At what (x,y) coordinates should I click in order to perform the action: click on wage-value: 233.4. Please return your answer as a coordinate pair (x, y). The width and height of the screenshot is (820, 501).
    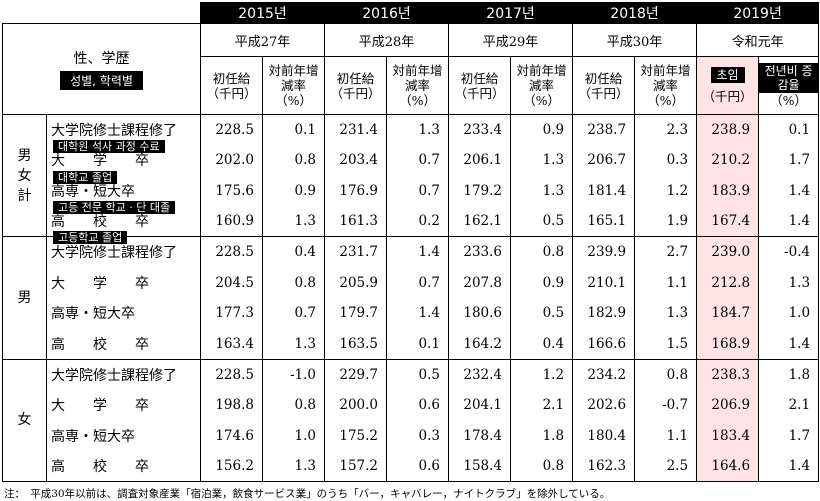
    Looking at the image, I should click on (480, 130).